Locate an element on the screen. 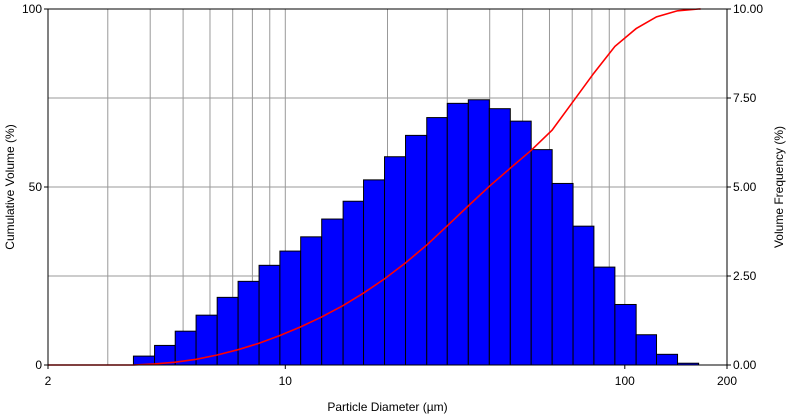 The height and width of the screenshot is (417, 790). y-left-tick-label: 0 is located at coordinates (38, 365).